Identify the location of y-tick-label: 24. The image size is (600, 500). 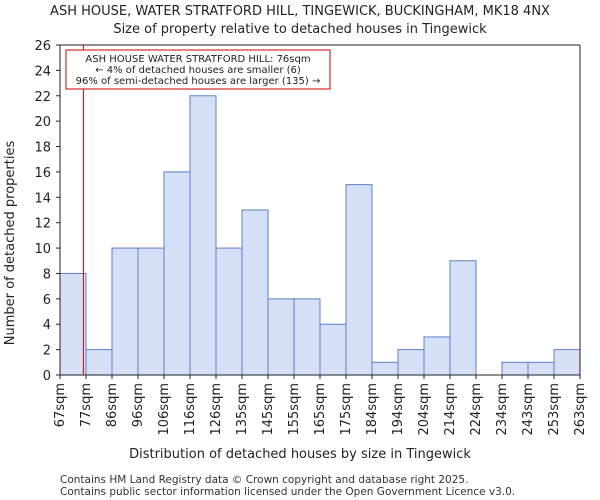
(42, 71).